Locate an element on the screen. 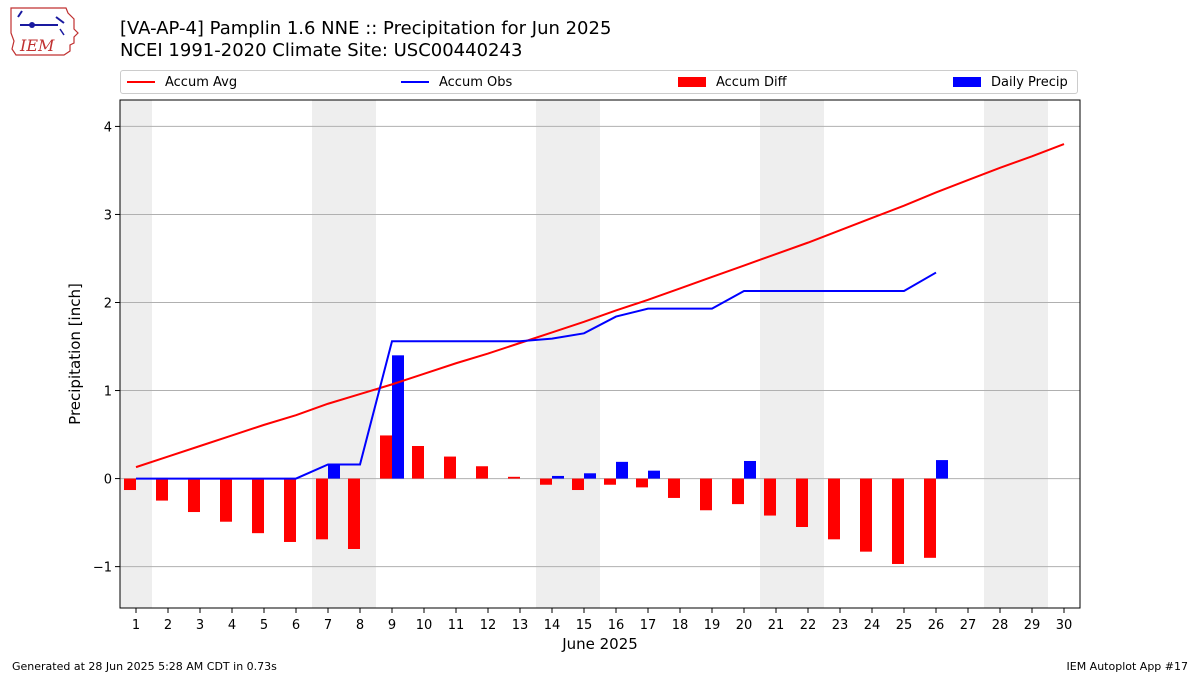 The image size is (1200, 675). x-tick-label: 2 is located at coordinates (168, 625).